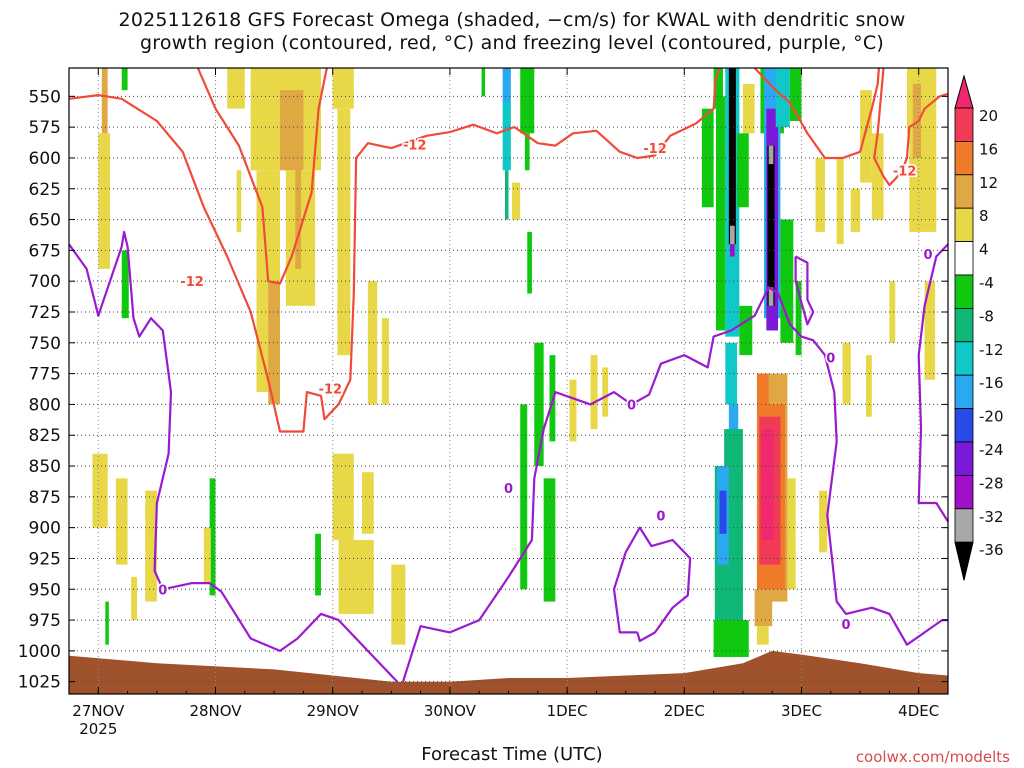 Image resolution: width=1024 pixels, height=768 pixels. Describe the element at coordinates (45, 128) in the screenshot. I see `y-tick-label: 575` at that location.